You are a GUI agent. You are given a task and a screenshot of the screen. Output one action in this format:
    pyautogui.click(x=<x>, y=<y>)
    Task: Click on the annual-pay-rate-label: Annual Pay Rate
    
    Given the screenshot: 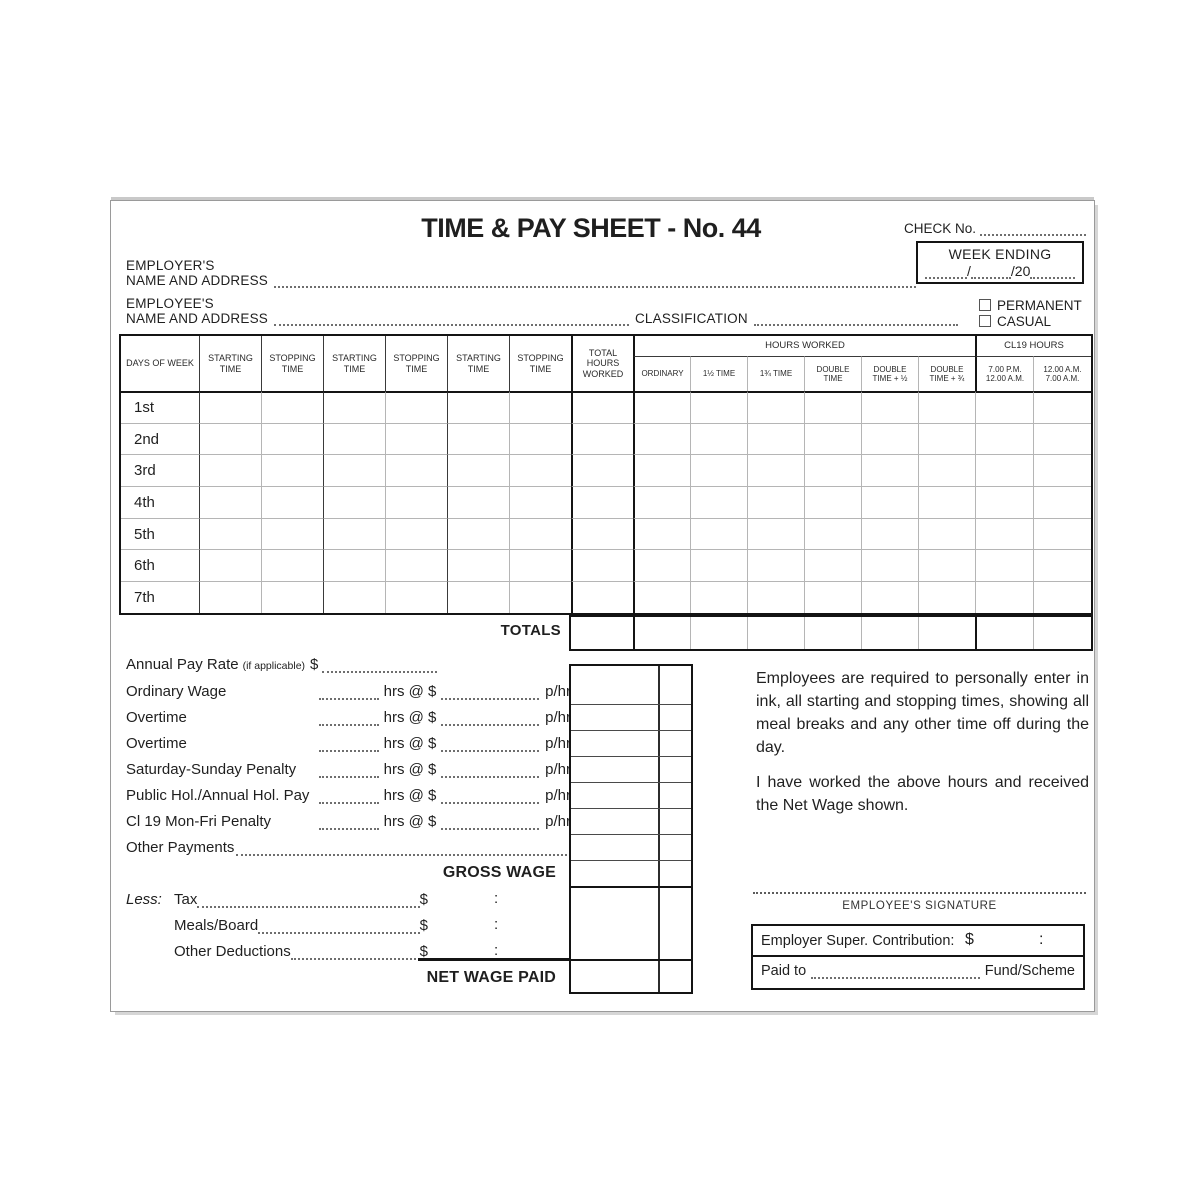 What is the action you would take?
    pyautogui.click(x=182, y=664)
    